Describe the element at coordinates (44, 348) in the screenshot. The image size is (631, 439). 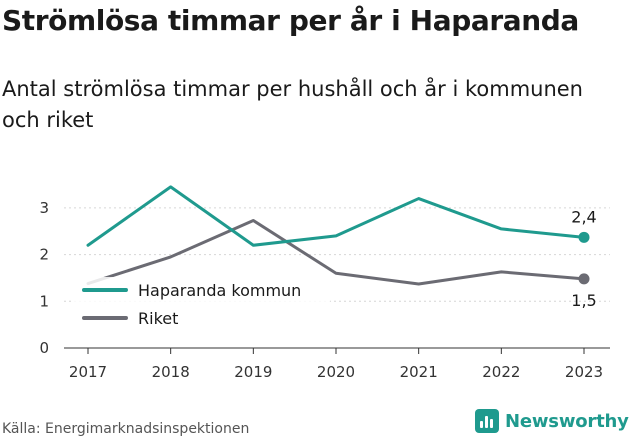
I see `y-tick-label: 0` at that location.